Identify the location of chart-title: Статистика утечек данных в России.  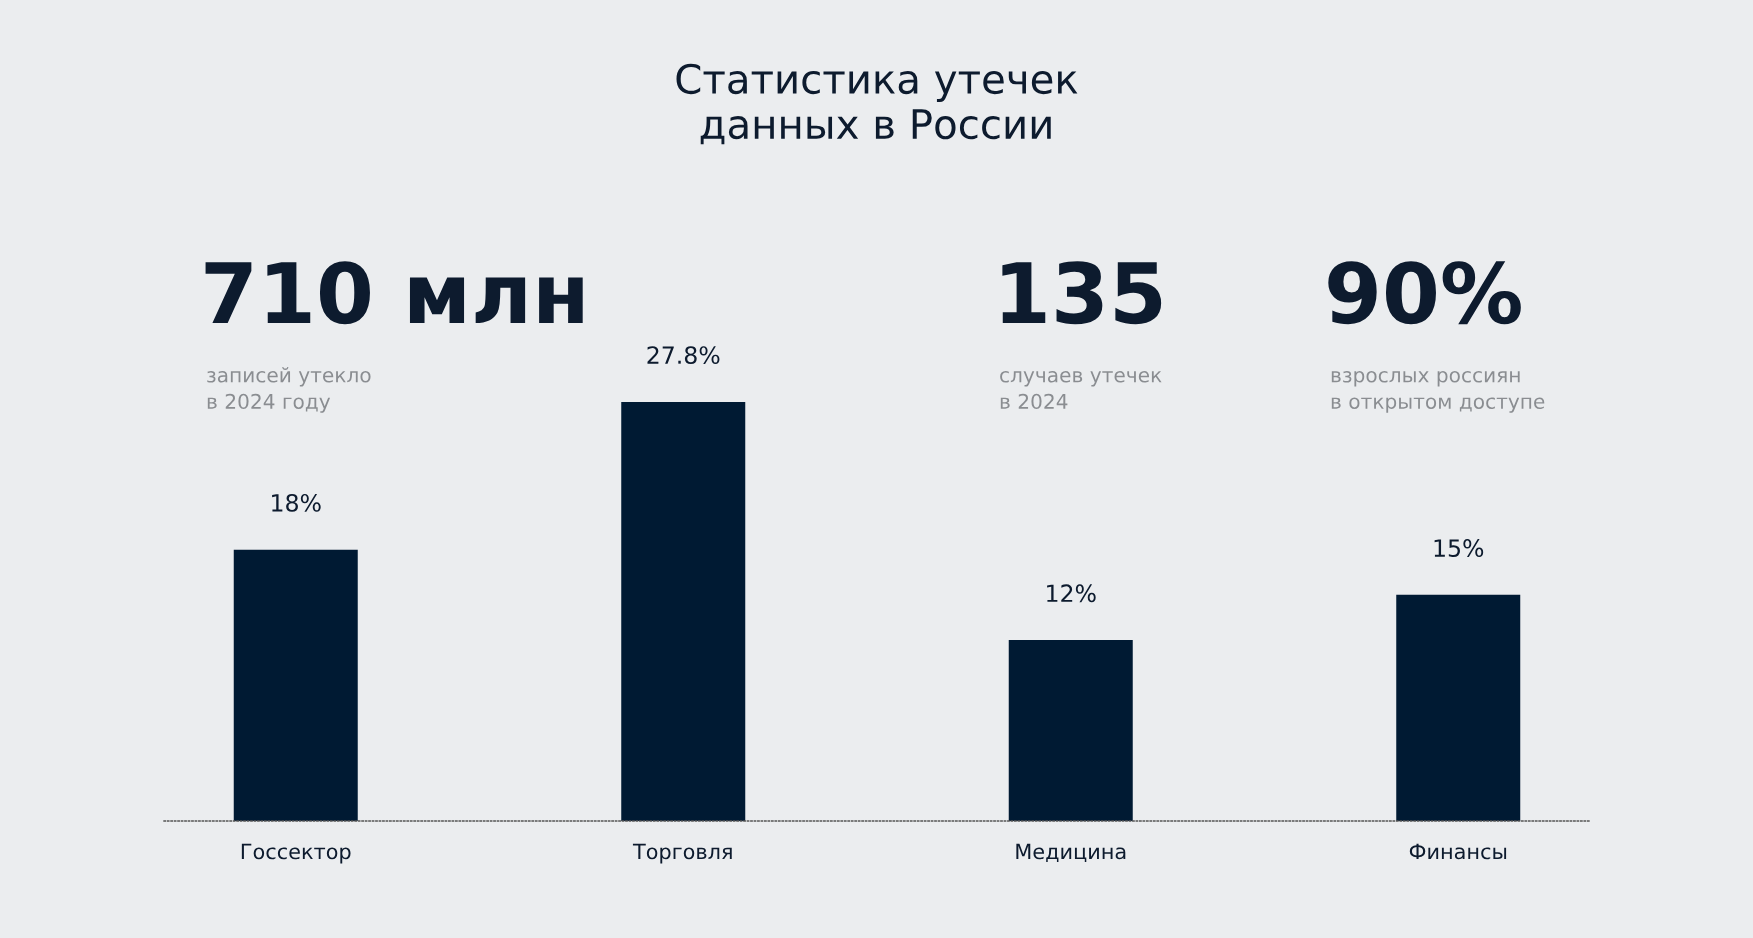
(877, 104).